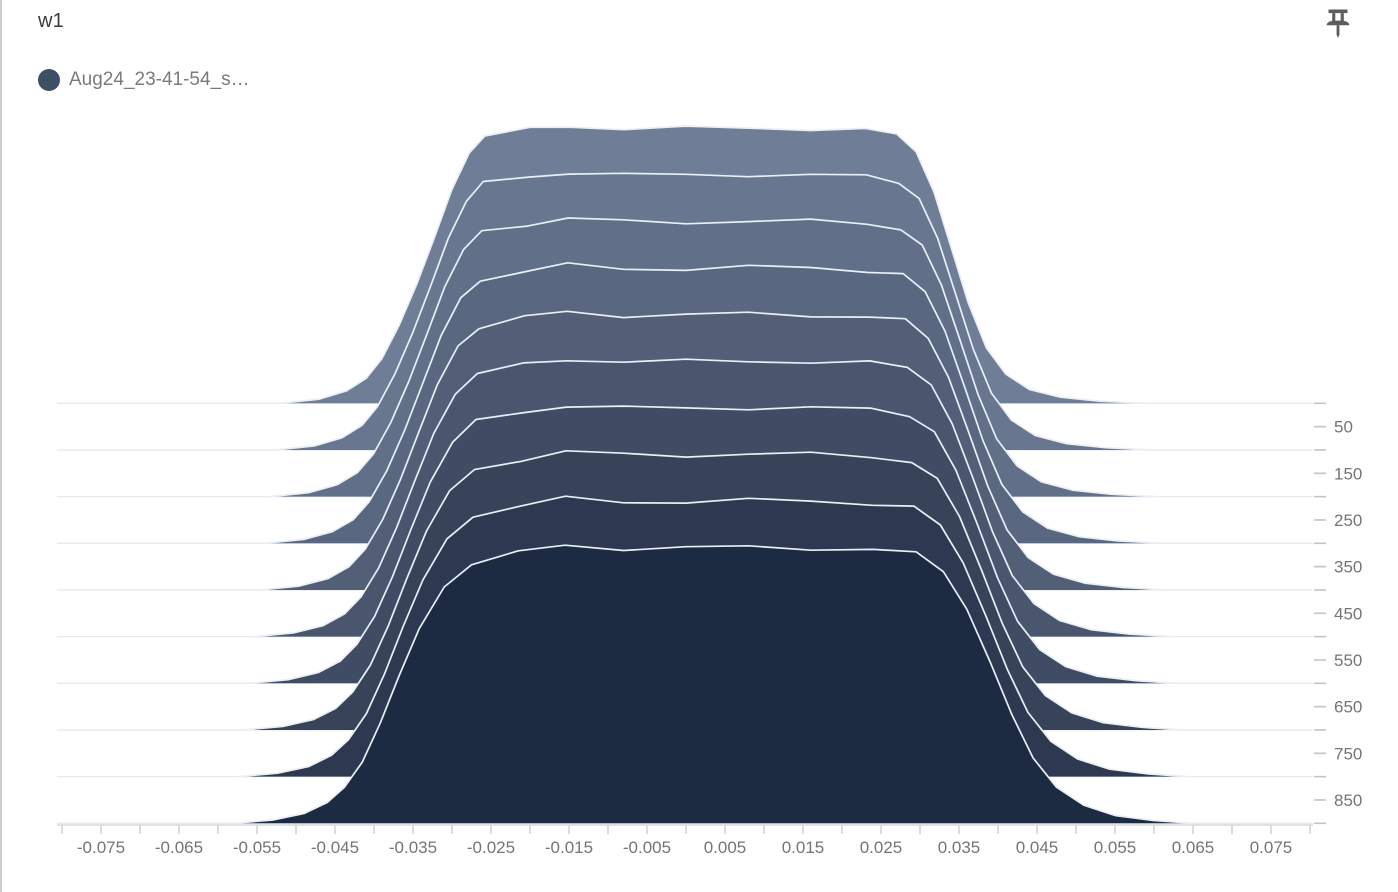 The width and height of the screenshot is (1398, 892). I want to click on pushpin-icon, so click(1338, 23).